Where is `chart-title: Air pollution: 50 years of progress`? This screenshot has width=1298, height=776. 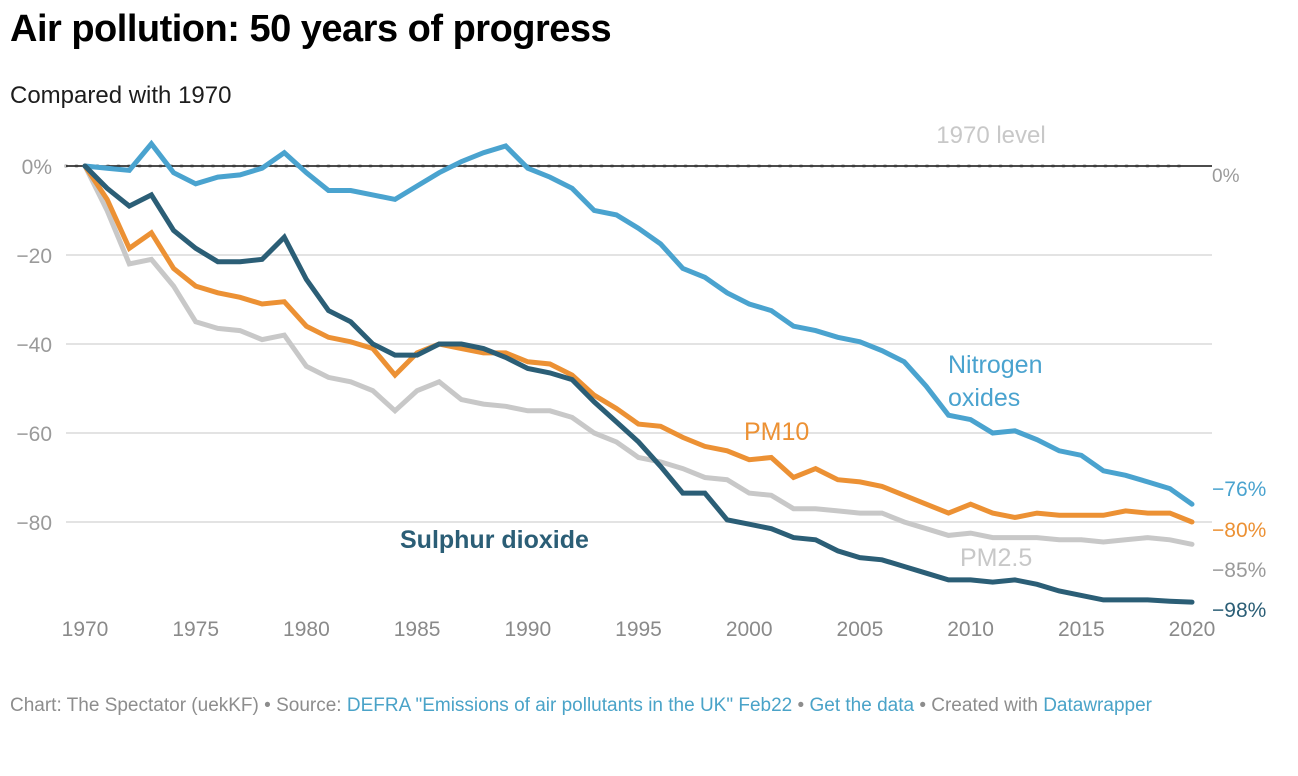
chart-title: Air pollution: 50 years of progress is located at coordinates (311, 29).